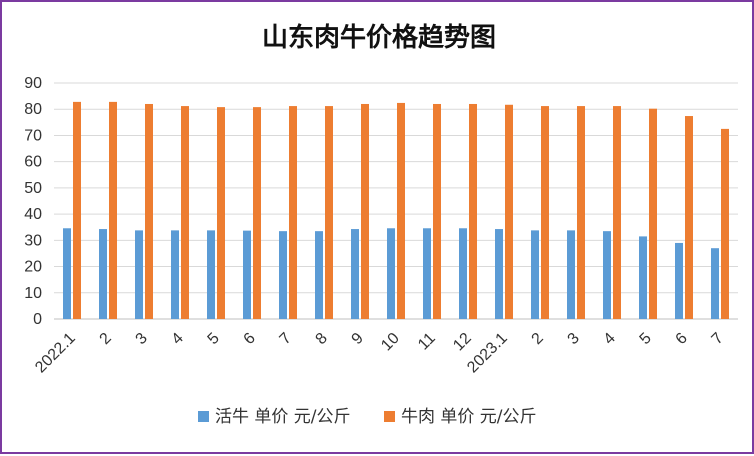 The height and width of the screenshot is (456, 754). What do you see at coordinates (33, 162) in the screenshot?
I see `y-tick-label: 60` at bounding box center [33, 162].